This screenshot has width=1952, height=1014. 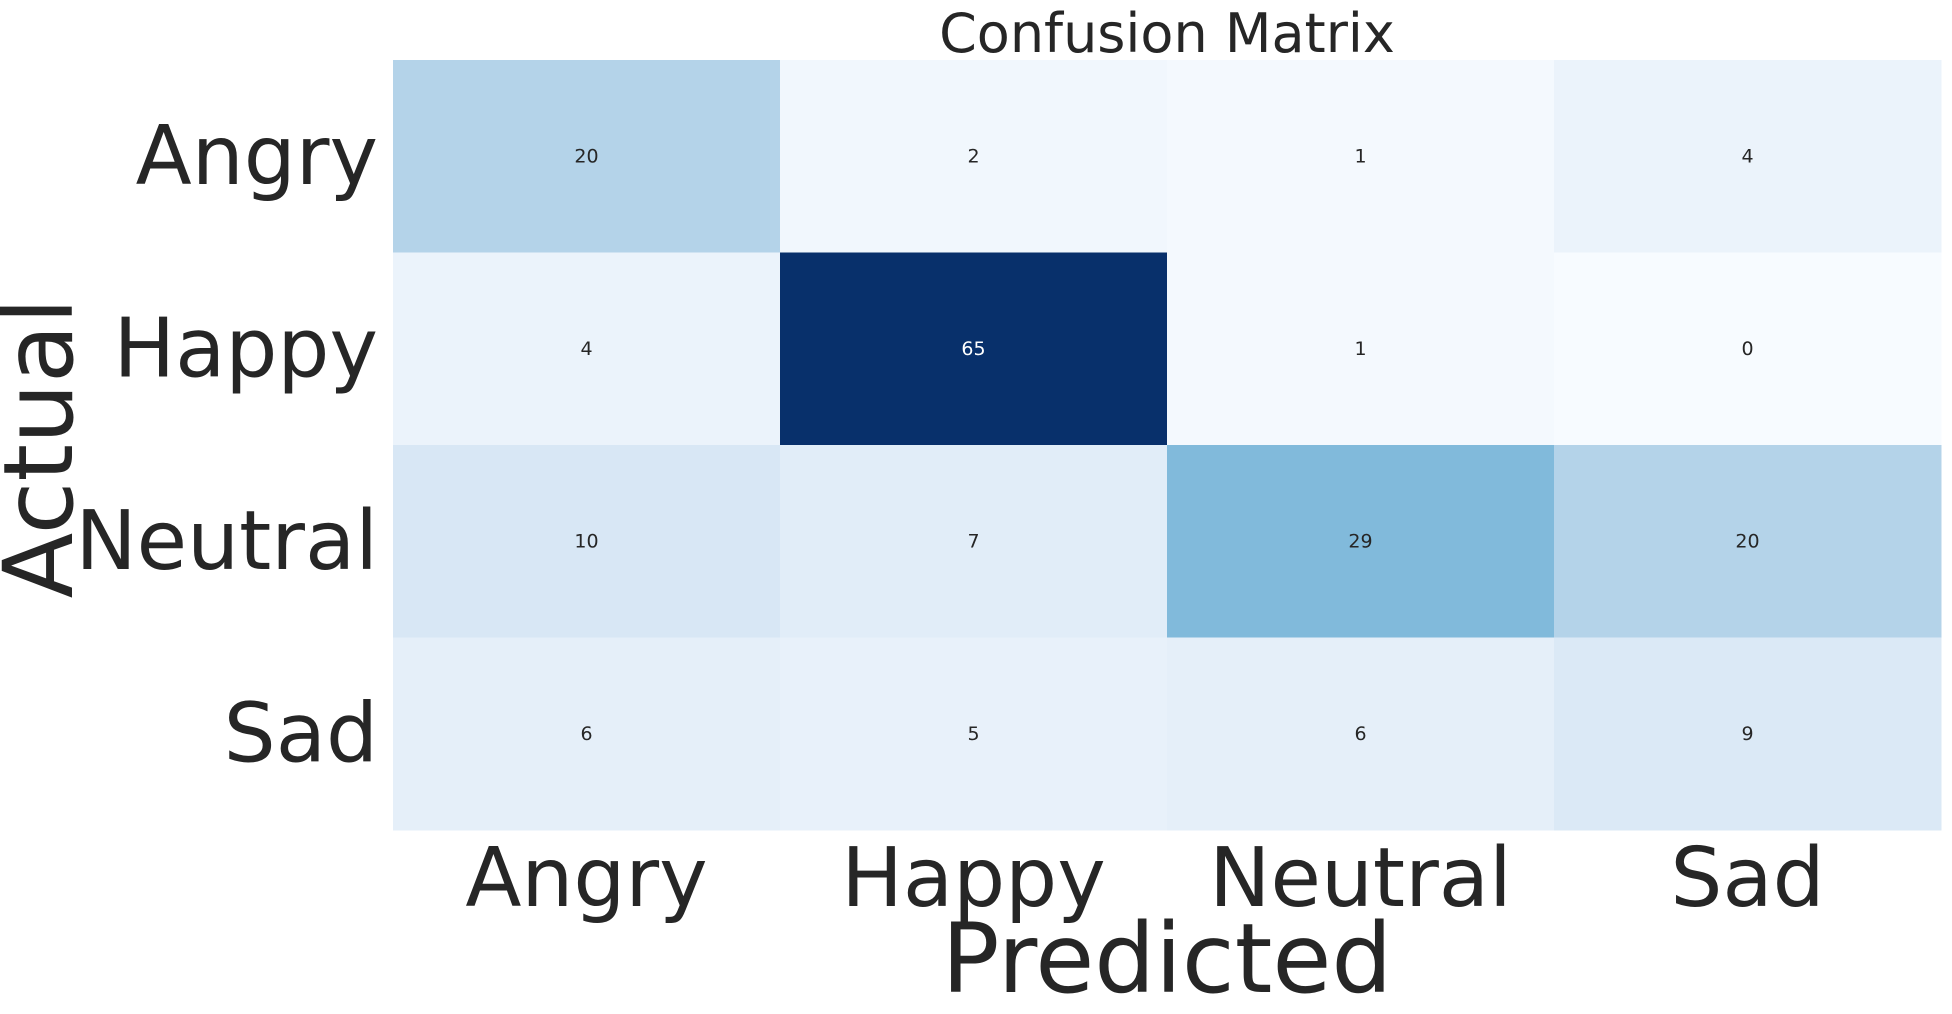 I want to click on heatmap-cell-happy-sad, so click(x=1748, y=349).